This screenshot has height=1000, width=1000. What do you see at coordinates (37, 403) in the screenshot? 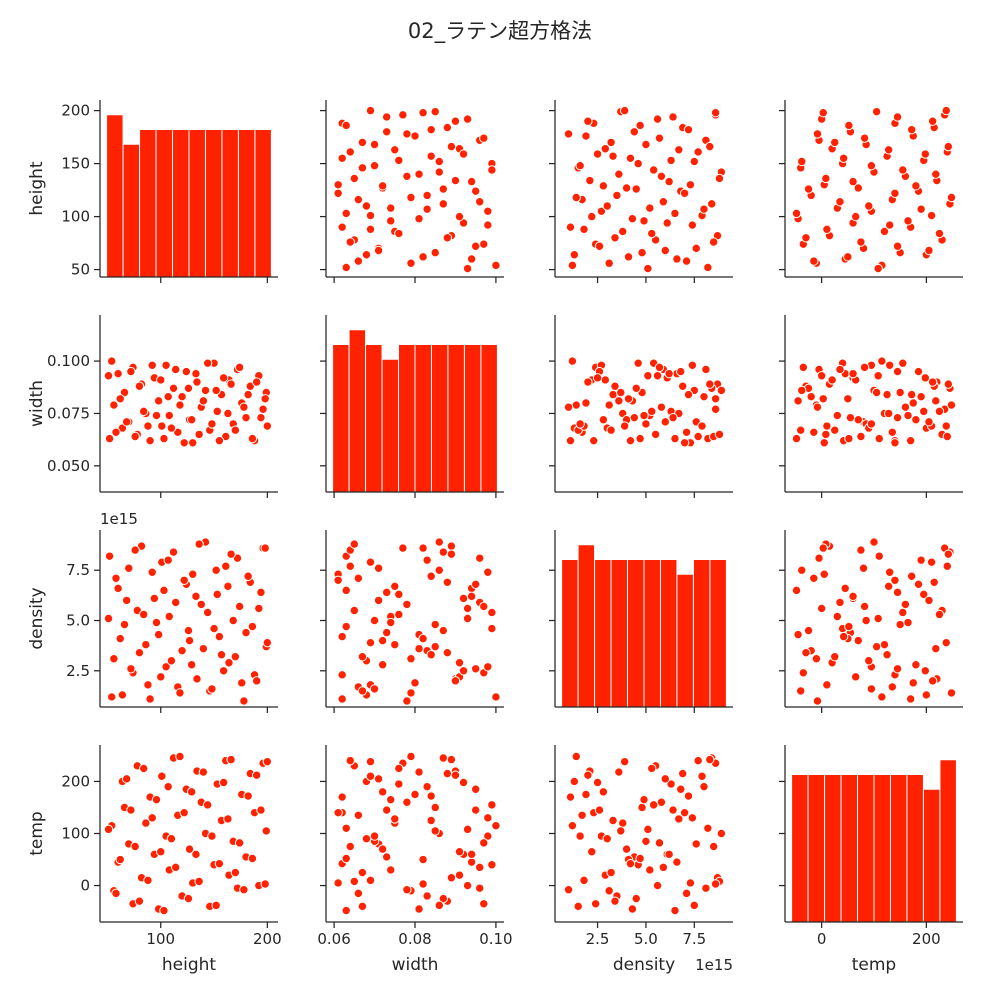
I see `y-axis-label: width` at bounding box center [37, 403].